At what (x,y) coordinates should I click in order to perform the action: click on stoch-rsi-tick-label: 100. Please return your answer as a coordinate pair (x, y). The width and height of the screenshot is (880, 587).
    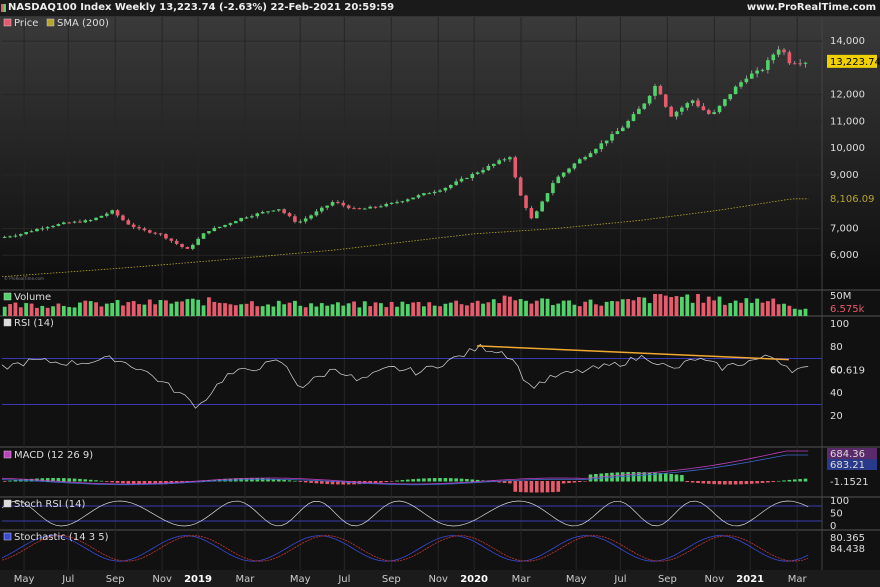
    Looking at the image, I should click on (839, 501).